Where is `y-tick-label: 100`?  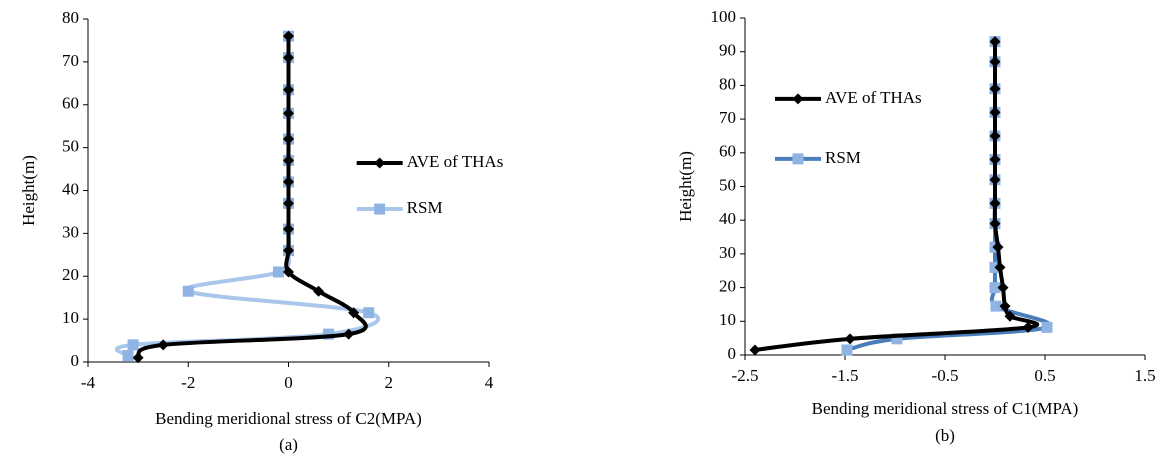
y-tick-label: 100 is located at coordinates (724, 16).